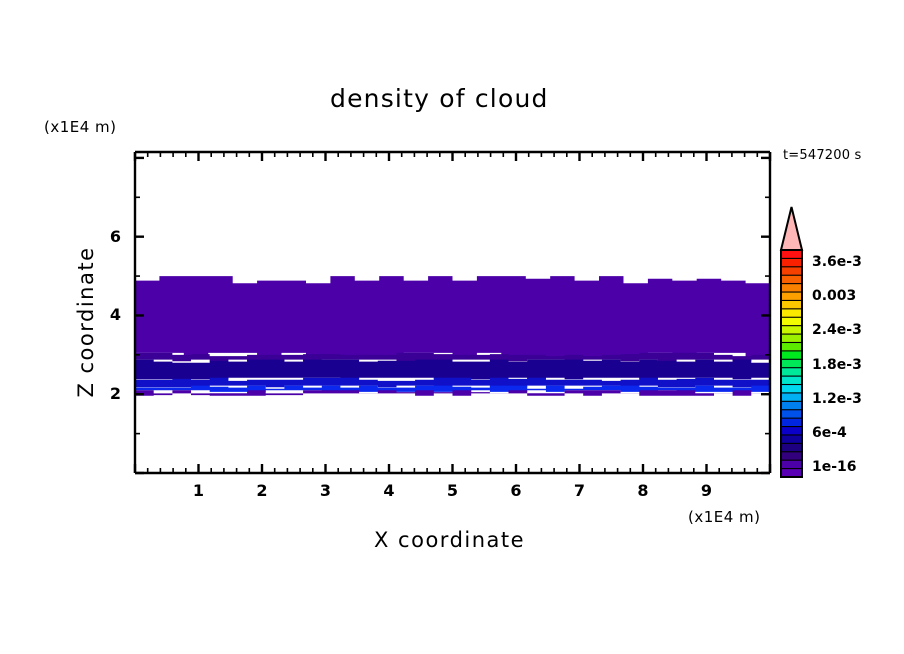 The width and height of the screenshot is (904, 654). I want to click on colorbar-outline, so click(791, 363).